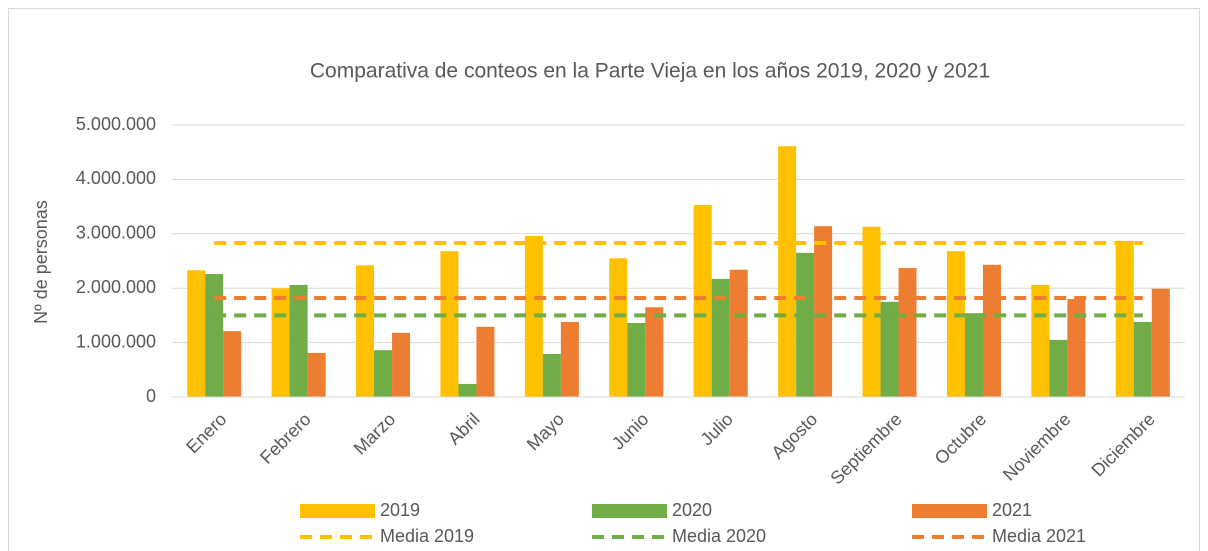 This screenshot has width=1208, height=551. Describe the element at coordinates (427, 536) in the screenshot. I see `legend-label: Media 2019` at that location.